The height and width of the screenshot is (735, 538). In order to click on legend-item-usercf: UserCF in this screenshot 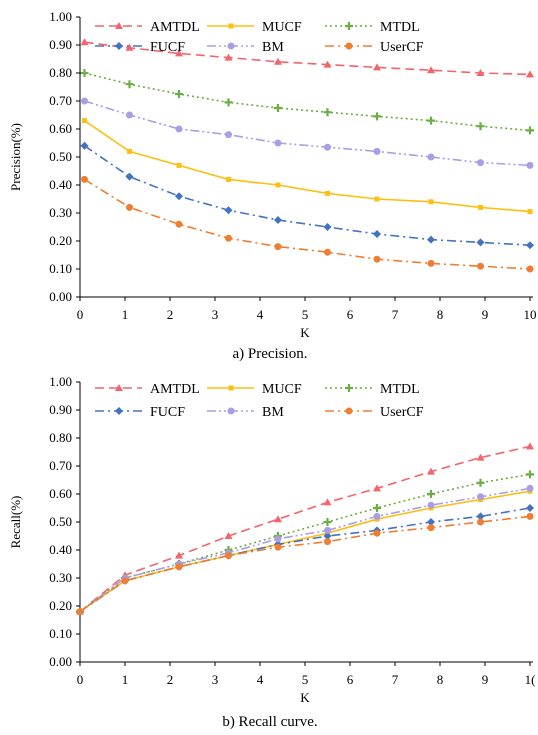, I will do `click(374, 412)`.